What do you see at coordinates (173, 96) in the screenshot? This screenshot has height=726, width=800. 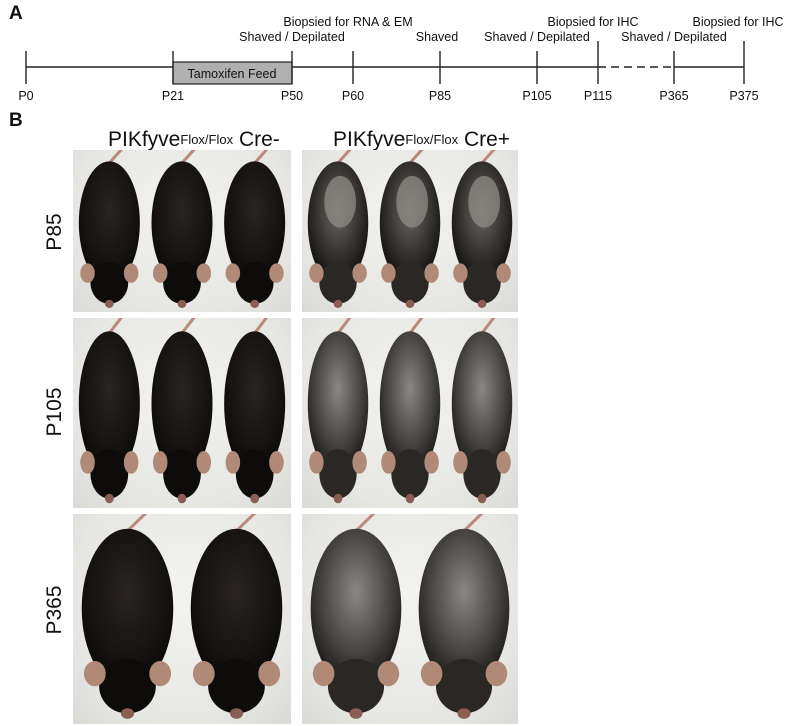 I see `tick-label-p21: P21` at bounding box center [173, 96].